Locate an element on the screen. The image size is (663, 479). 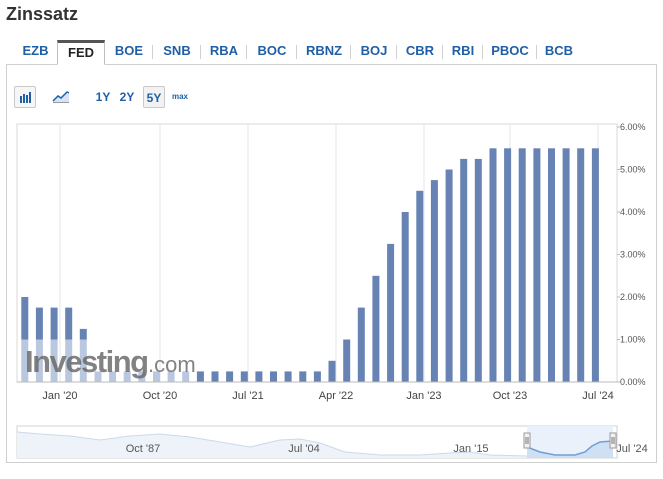
range-2y: 2Y is located at coordinates (127, 97).